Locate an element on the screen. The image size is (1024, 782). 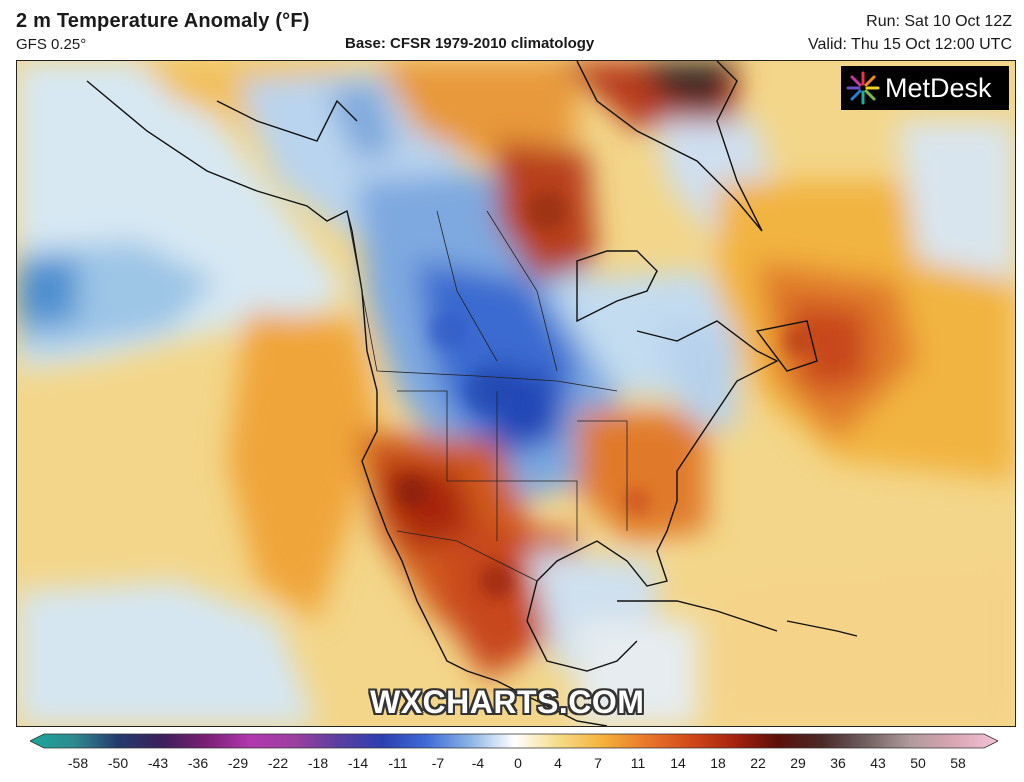
hispaniola-outline is located at coordinates (822, 628).